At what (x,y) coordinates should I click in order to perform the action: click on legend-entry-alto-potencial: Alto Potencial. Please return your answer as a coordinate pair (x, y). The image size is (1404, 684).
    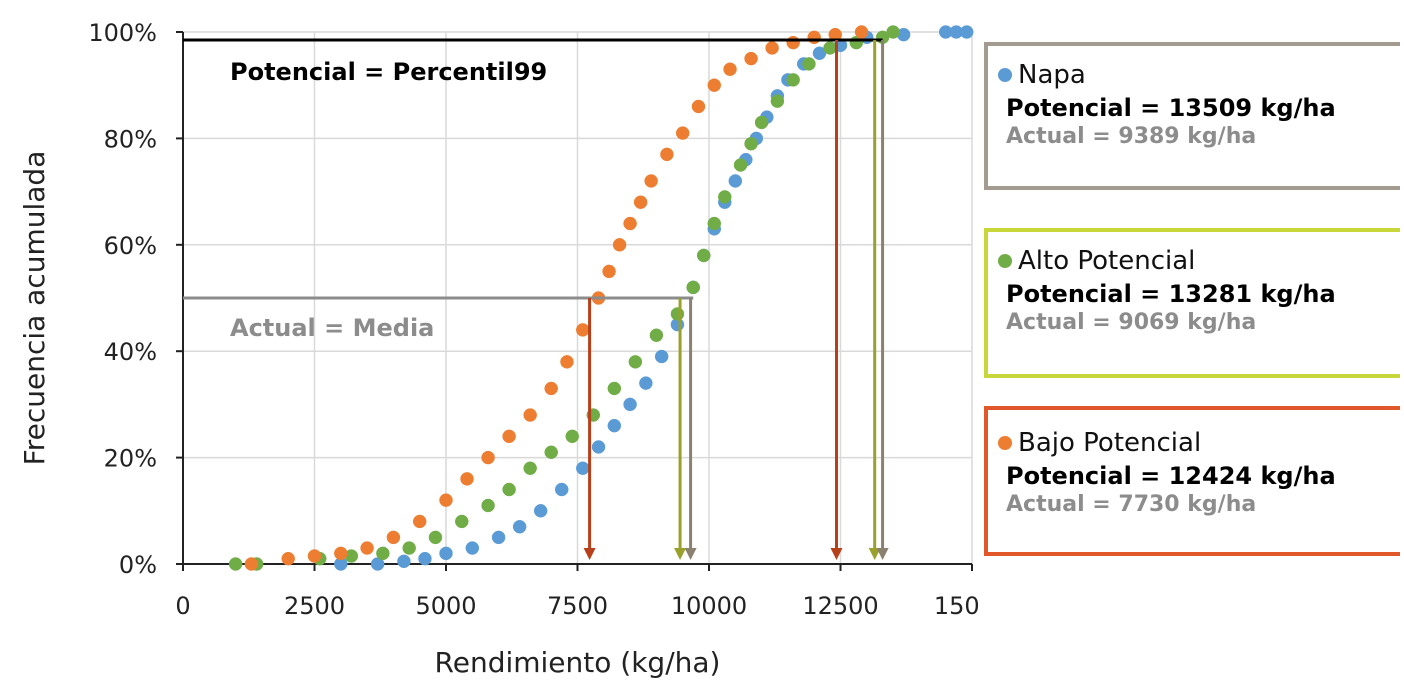
    Looking at the image, I should click on (1199, 261).